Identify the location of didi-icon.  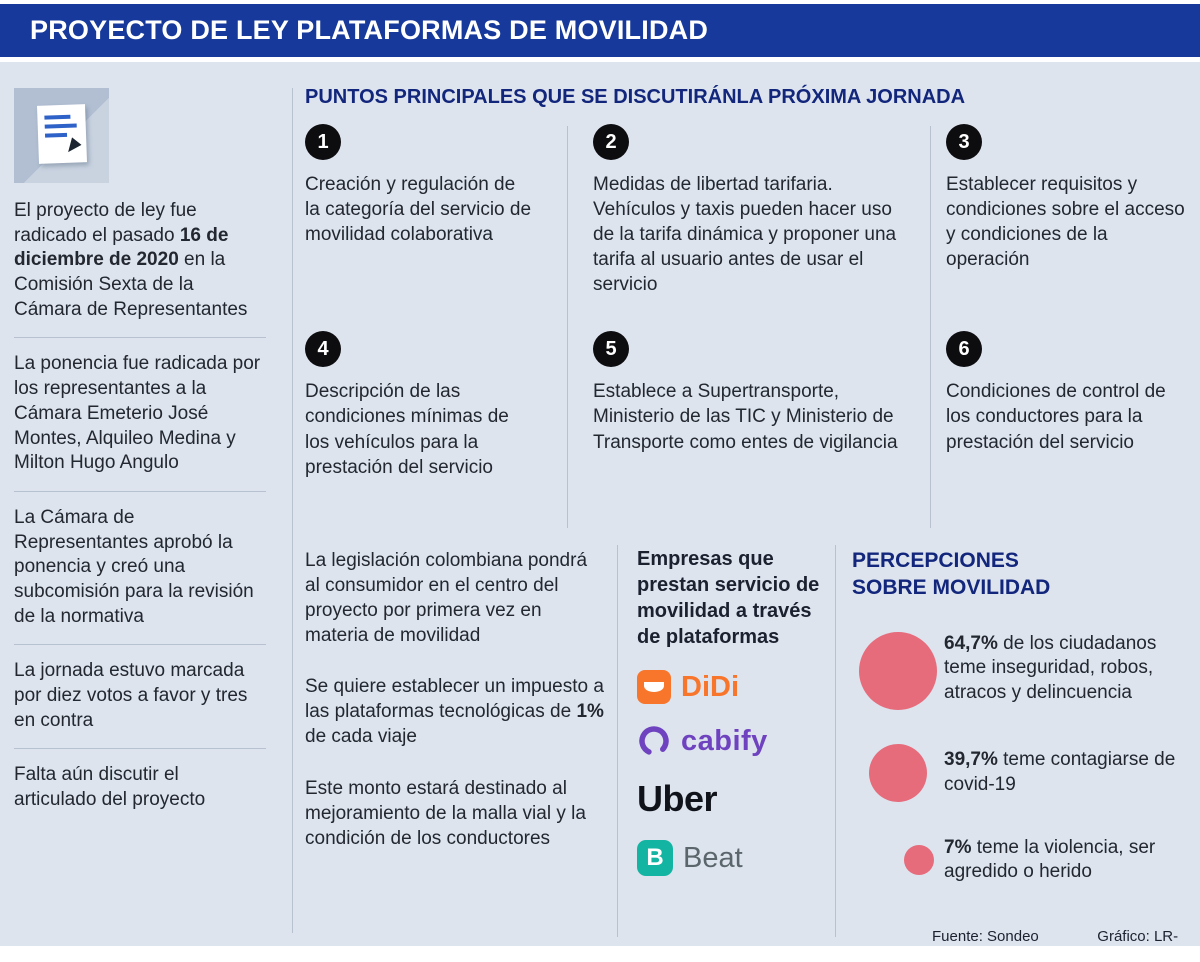
(654, 687).